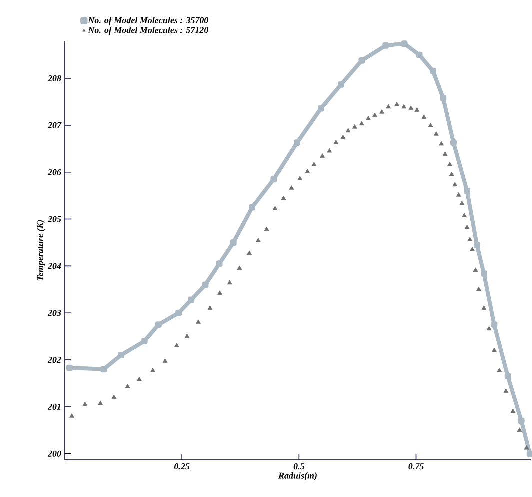 This screenshot has width=532, height=497. What do you see at coordinates (299, 467) in the screenshot?
I see `x-tick-label: 0.5` at bounding box center [299, 467].